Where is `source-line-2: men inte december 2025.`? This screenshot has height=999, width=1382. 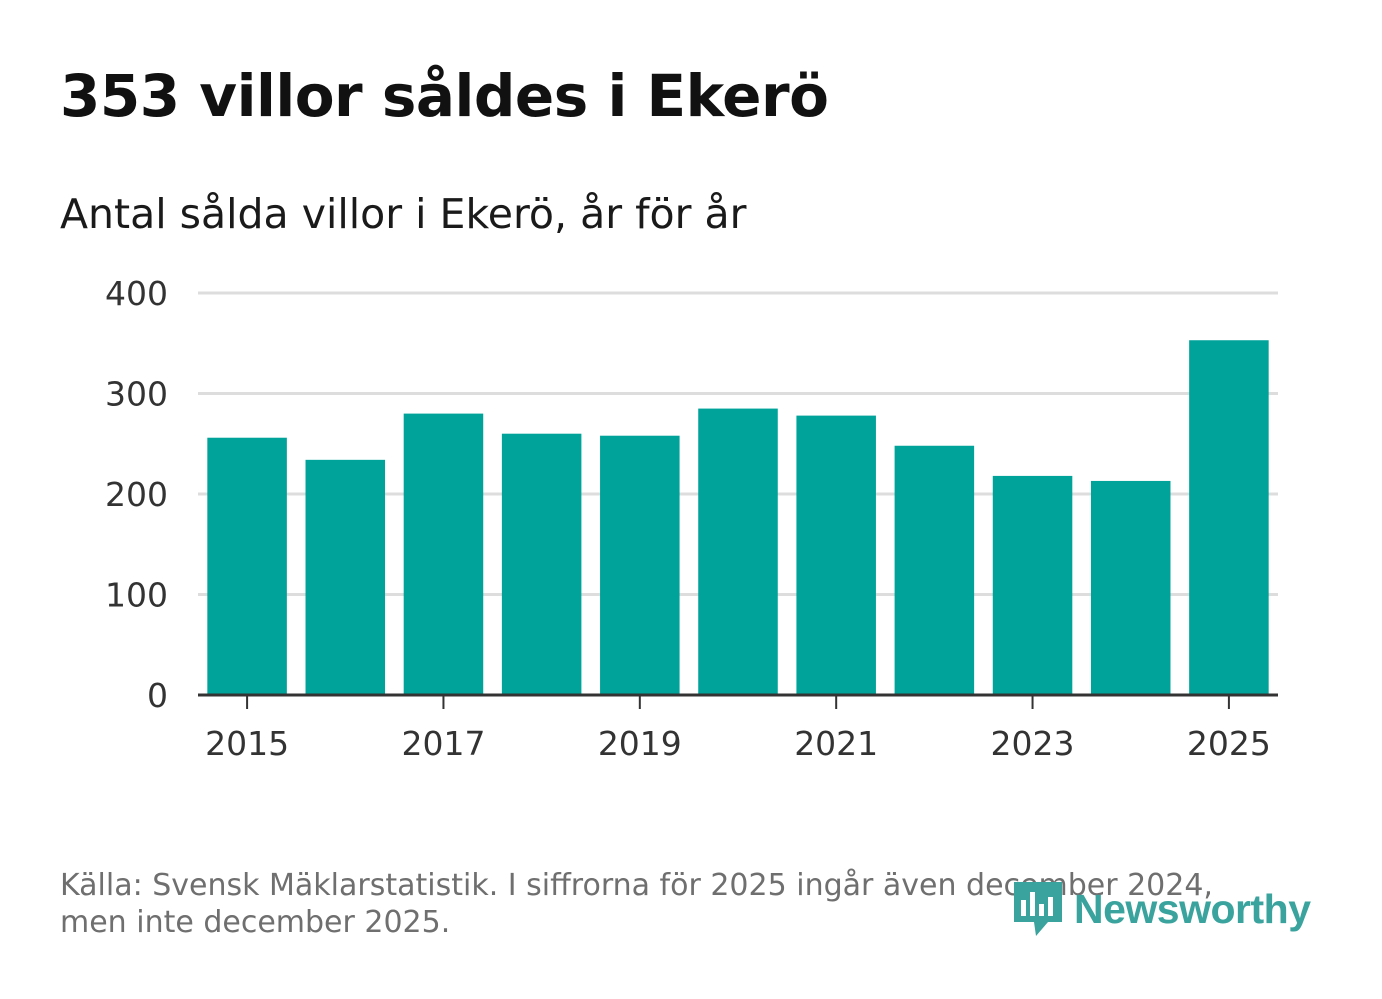 source-line-2: men inte december 2025. is located at coordinates (255, 922).